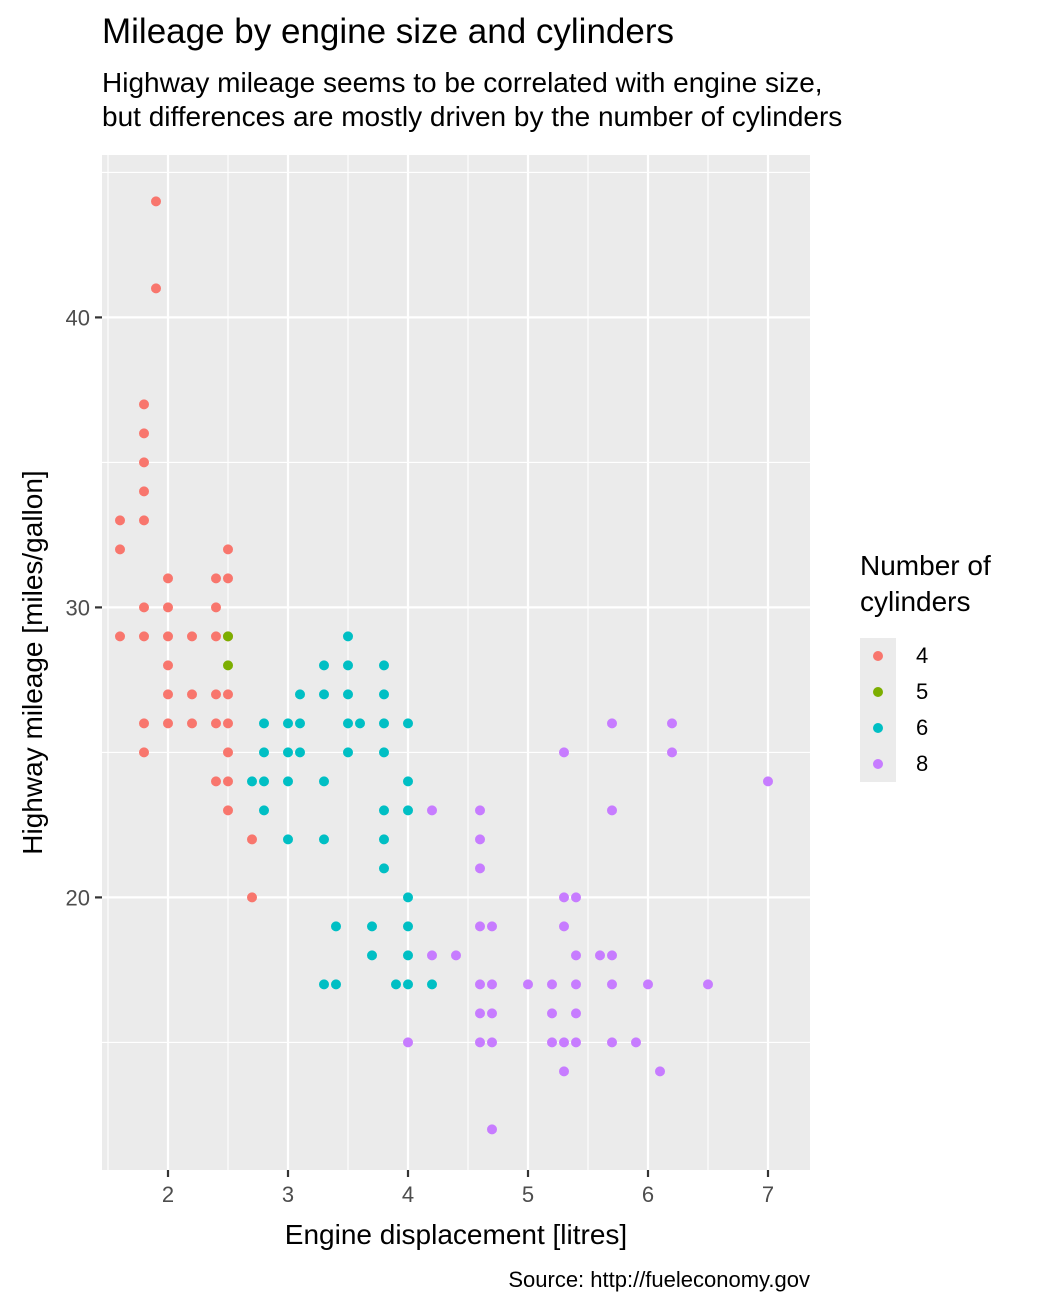 The image size is (1050, 1312). Describe the element at coordinates (922, 763) in the screenshot. I see `legend-label: 8` at that location.